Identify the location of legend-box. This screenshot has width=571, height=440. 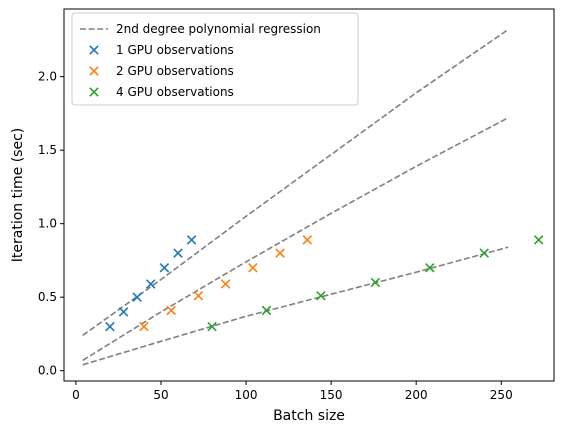
(215, 59).